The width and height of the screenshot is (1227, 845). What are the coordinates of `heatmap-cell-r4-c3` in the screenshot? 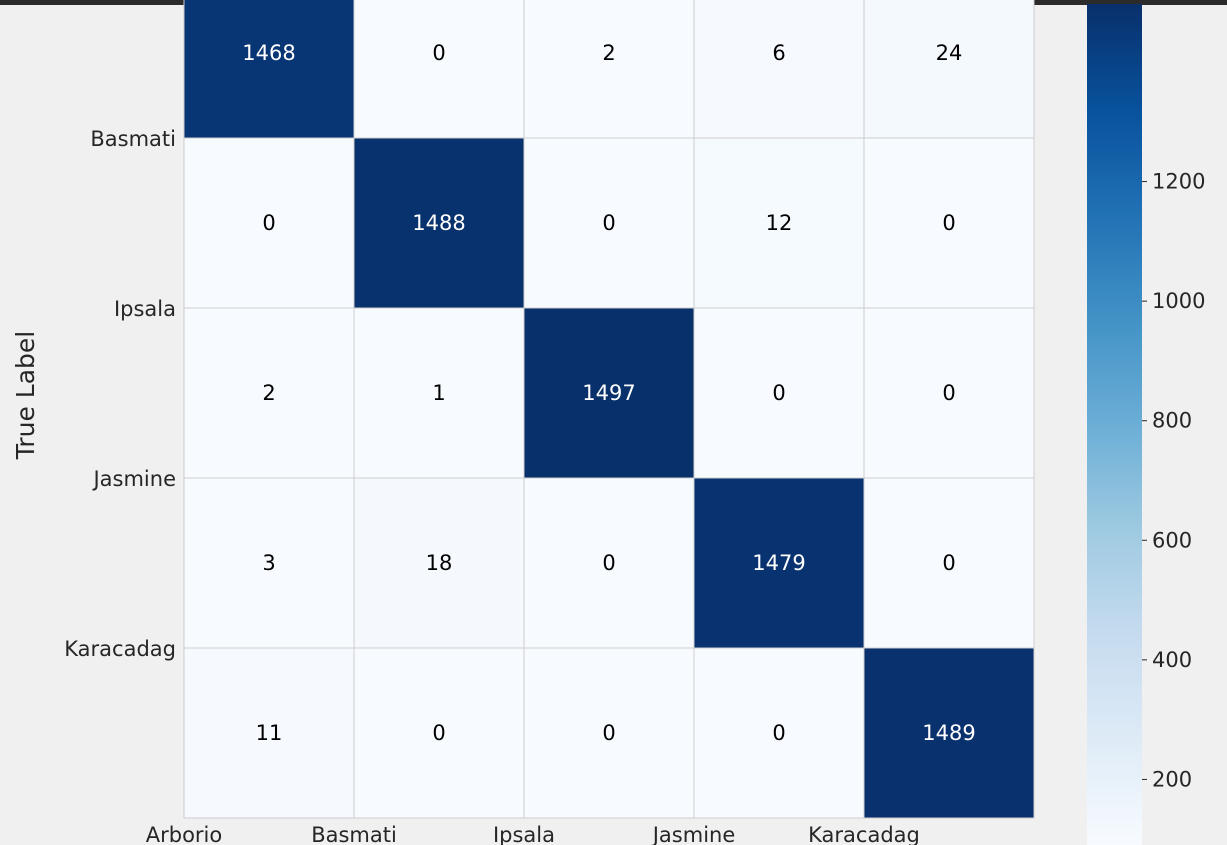 It's located at (779, 733).